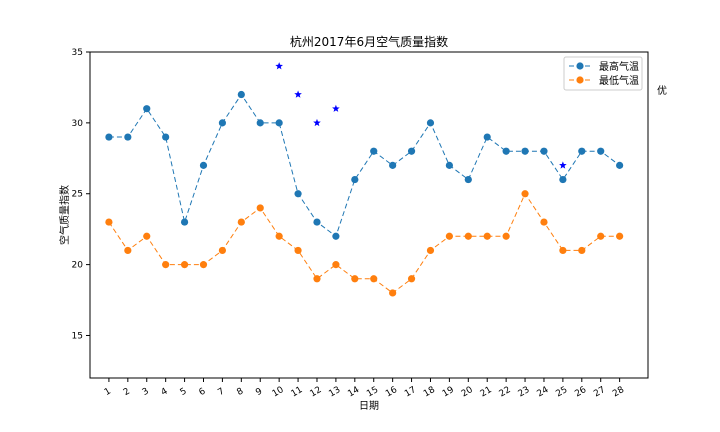 The image size is (720, 432). I want to click on x-tick-label: 14, so click(353, 392).